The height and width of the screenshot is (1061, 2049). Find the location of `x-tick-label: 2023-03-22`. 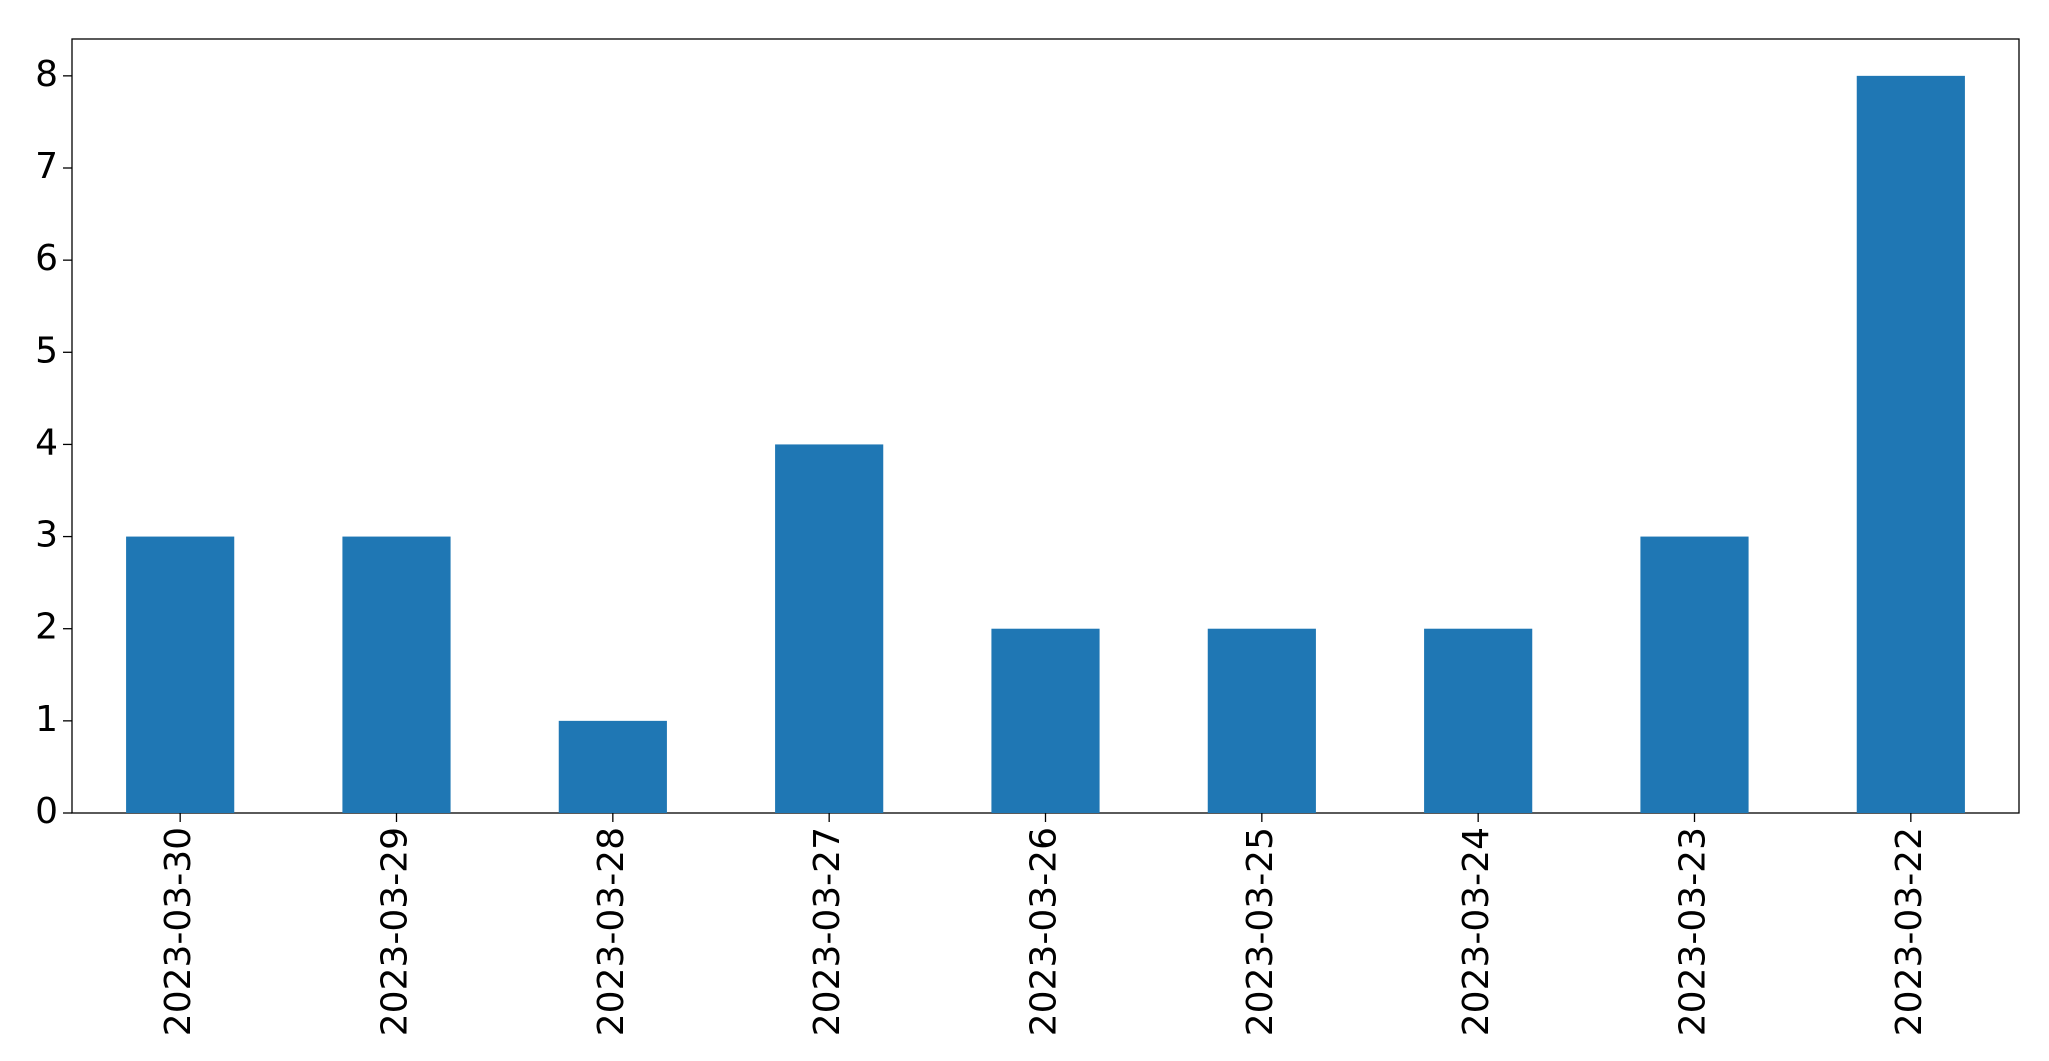

x-tick-label: 2023-03-22 is located at coordinates (1909, 931).